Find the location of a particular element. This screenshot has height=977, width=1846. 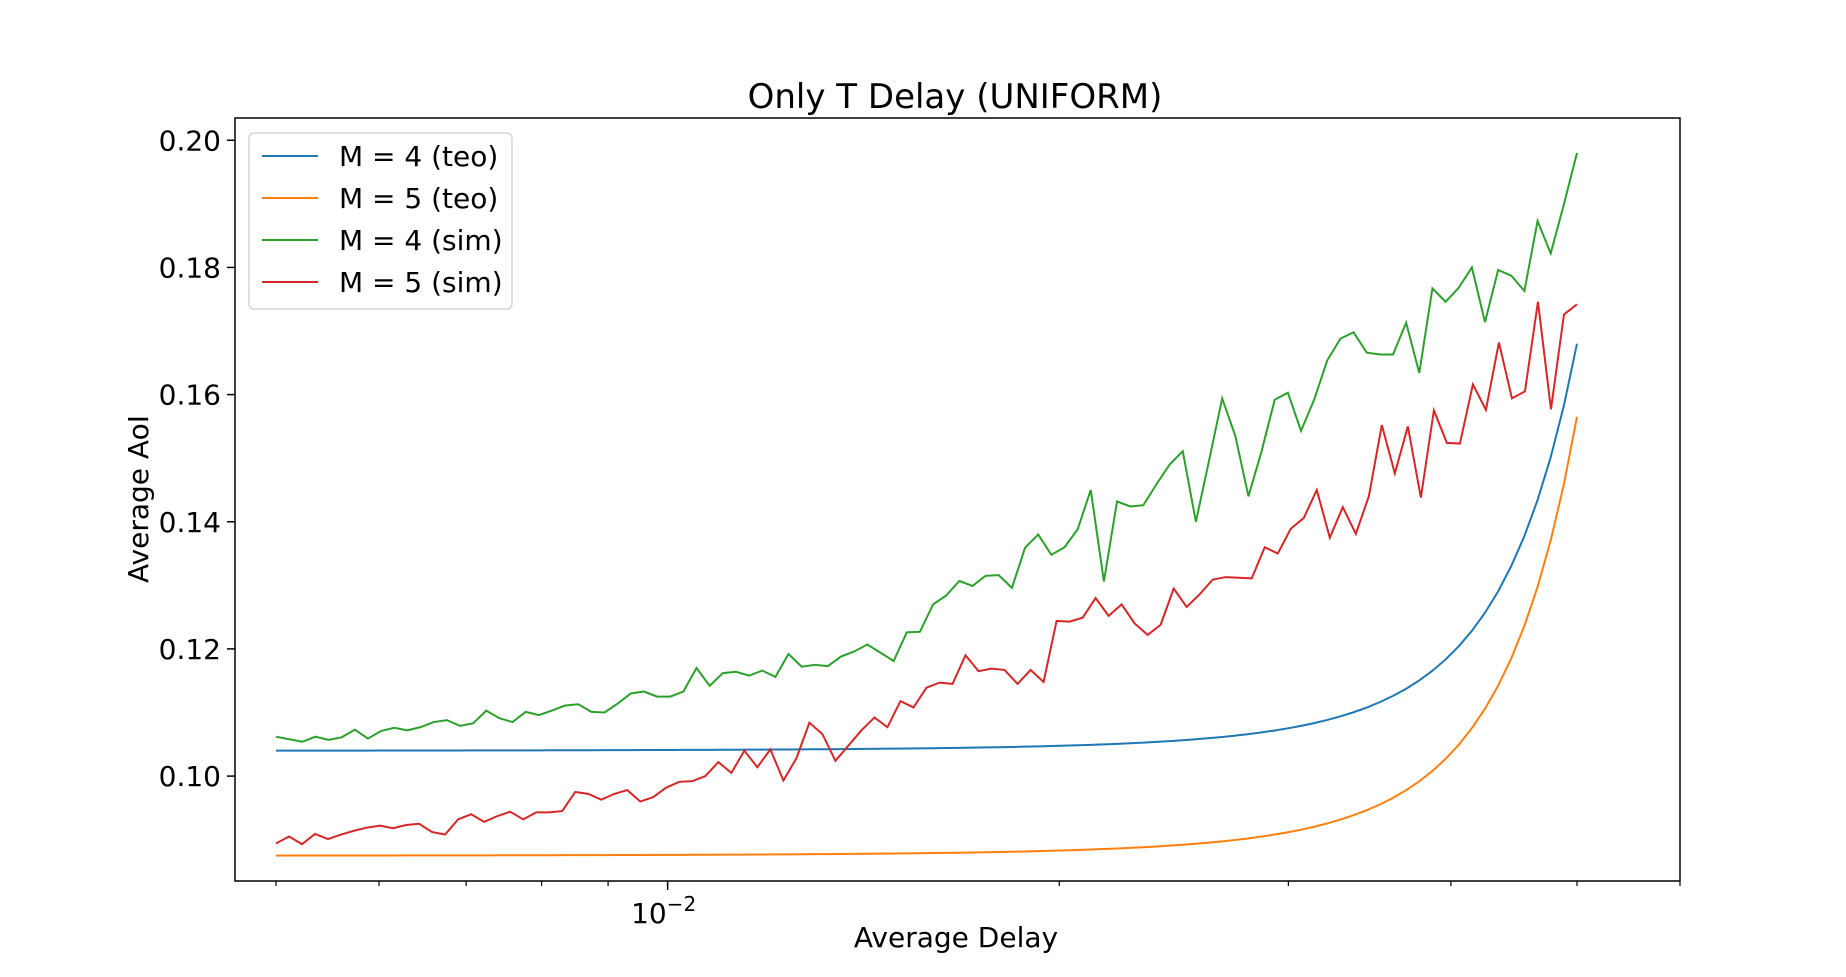

y-tick-label: 0.16 is located at coordinates (190, 395).